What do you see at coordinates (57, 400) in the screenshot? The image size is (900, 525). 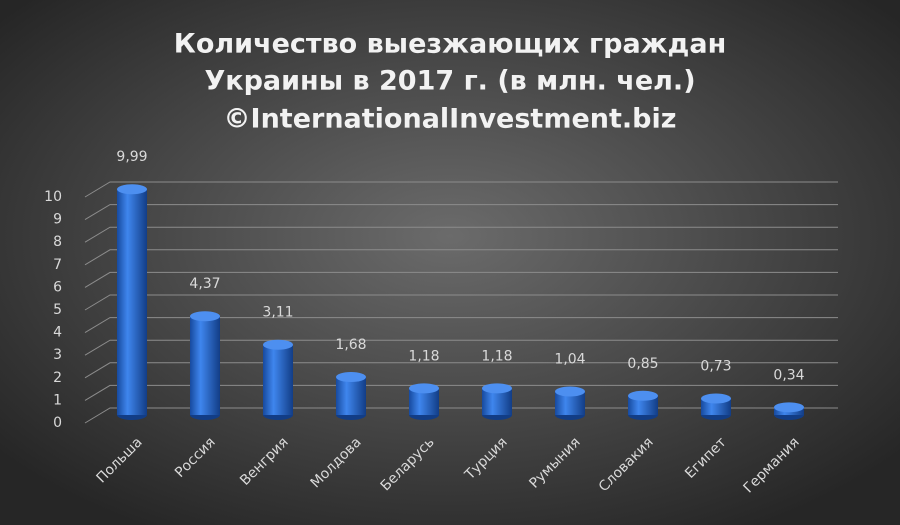 I see `y-tick-label: 1` at bounding box center [57, 400].